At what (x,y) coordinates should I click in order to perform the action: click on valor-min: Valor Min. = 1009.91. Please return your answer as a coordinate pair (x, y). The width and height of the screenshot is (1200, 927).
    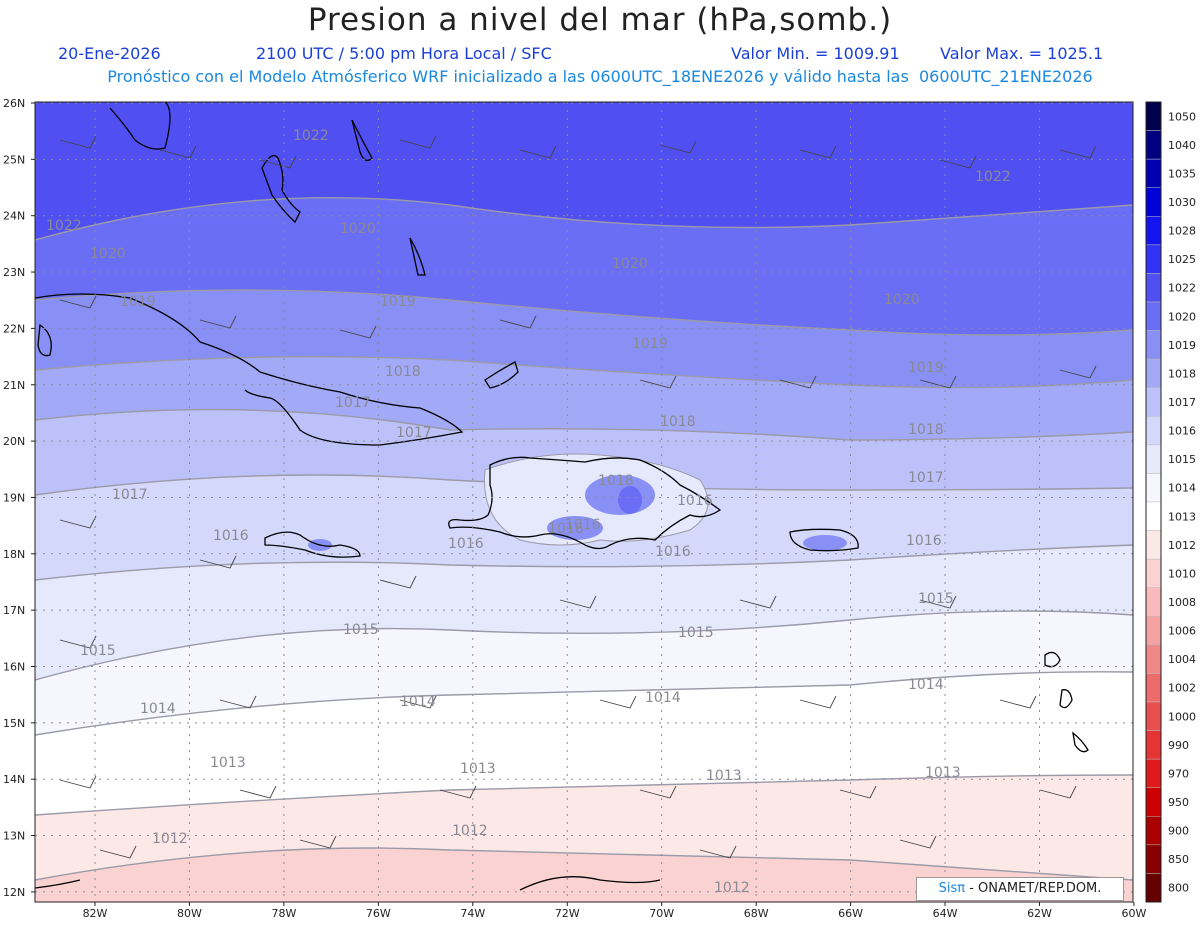
    Looking at the image, I should click on (815, 53).